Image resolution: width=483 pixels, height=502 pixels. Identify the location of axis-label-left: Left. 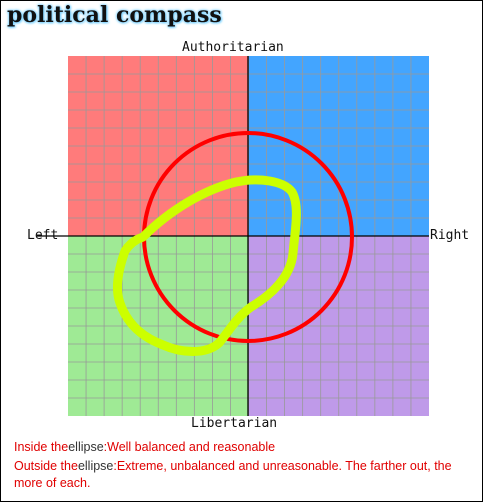
(43, 235).